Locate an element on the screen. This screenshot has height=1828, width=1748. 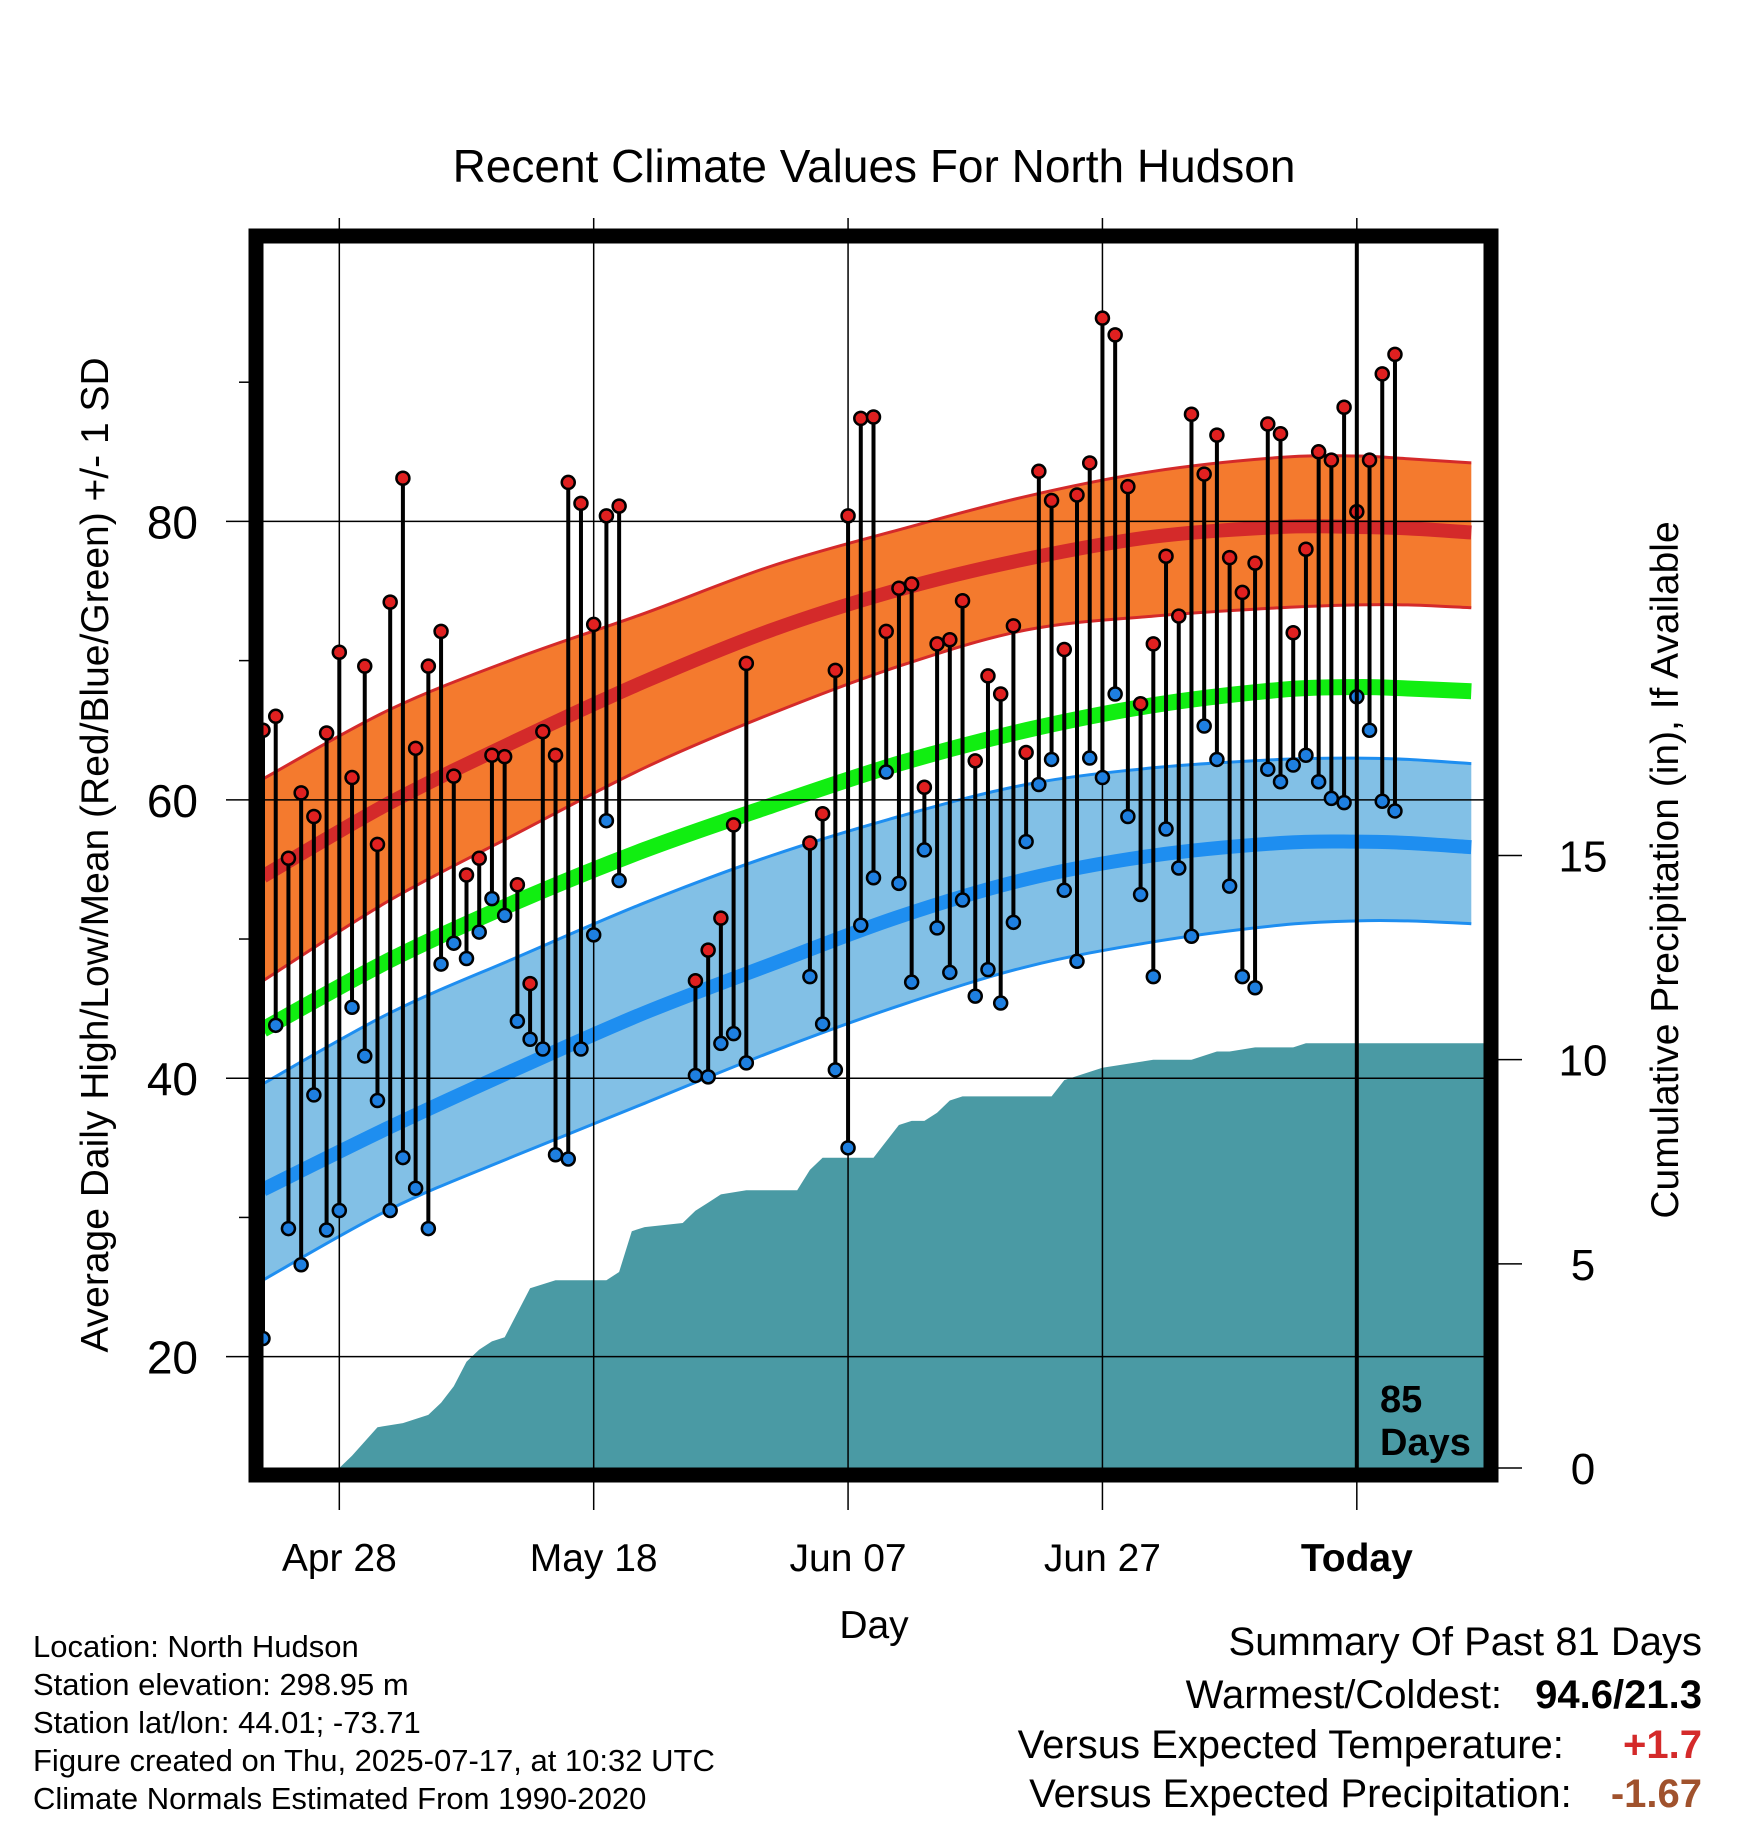
temp-label: Versus Expected Temperature: is located at coordinates (1290, 1745).